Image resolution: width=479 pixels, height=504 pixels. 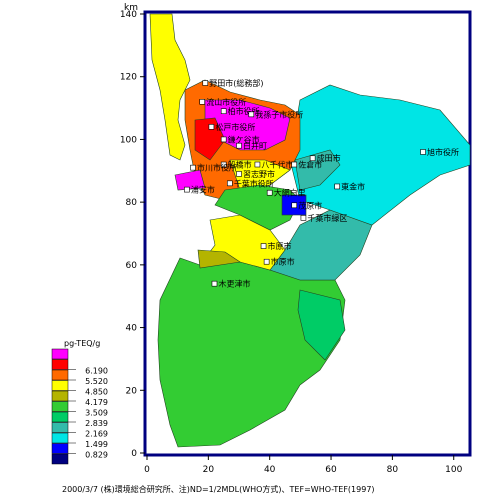 I want to click on city-label: 市川市役所, so click(x=217, y=168).